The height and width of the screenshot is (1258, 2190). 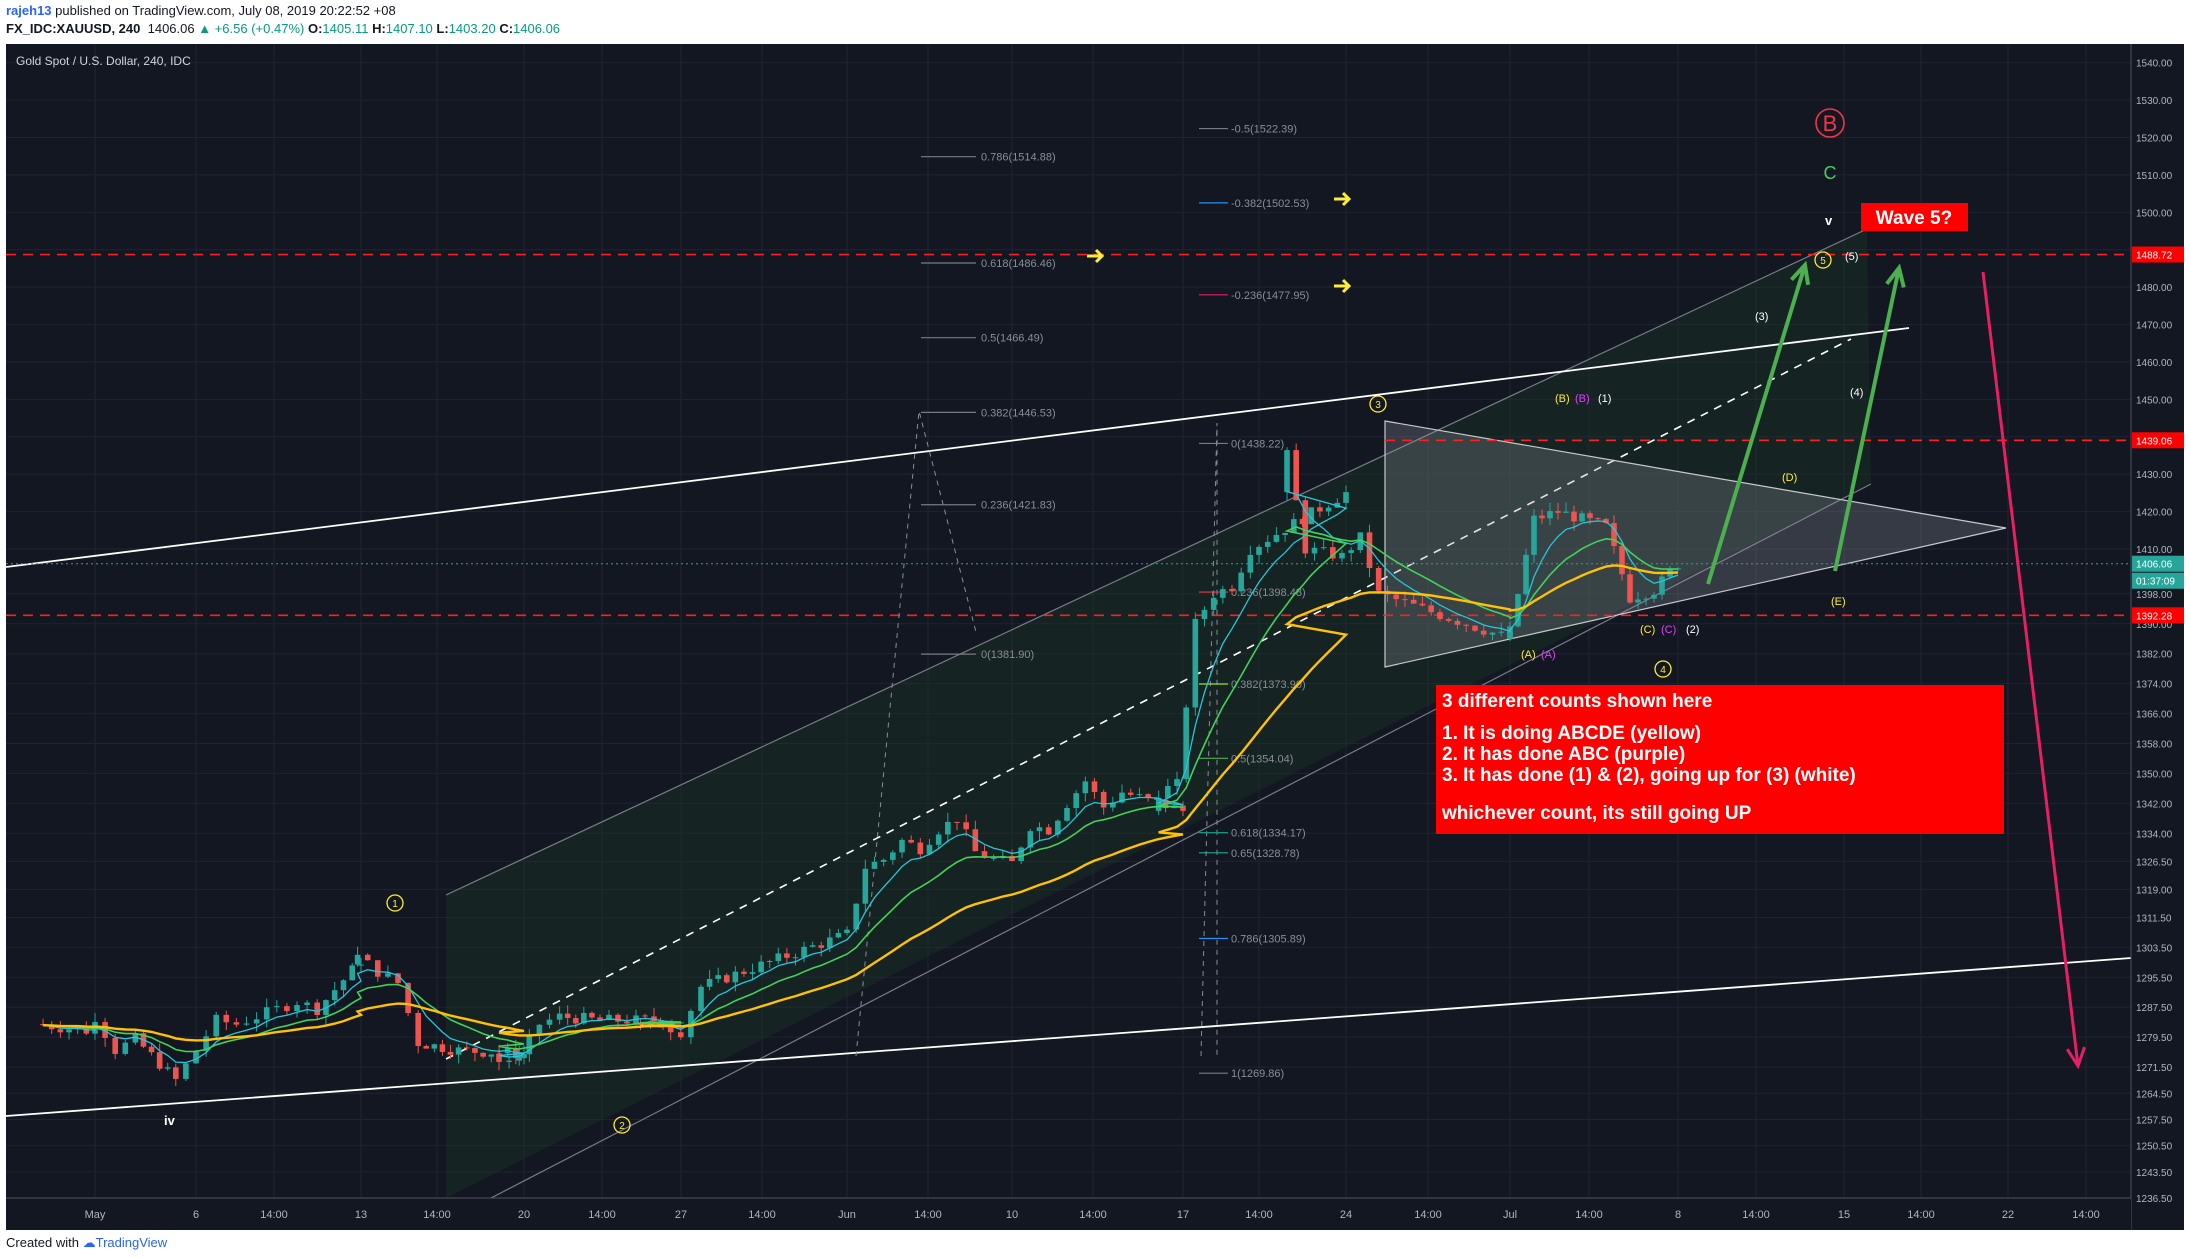 What do you see at coordinates (2030, 669) in the screenshot?
I see `projection-arrow-down` at bounding box center [2030, 669].